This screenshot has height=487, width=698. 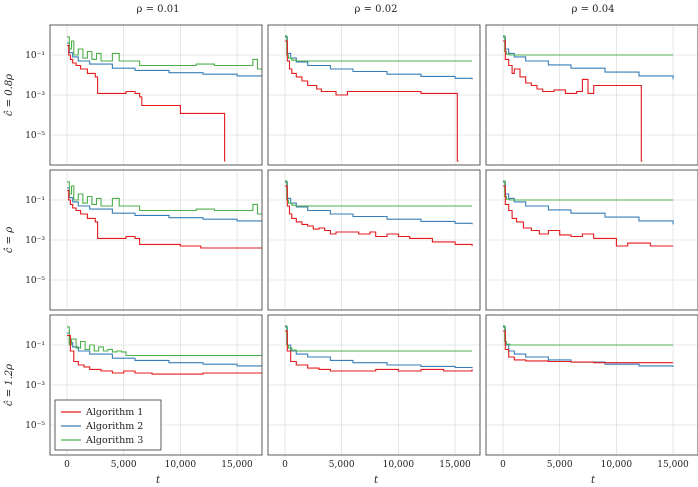 I want to click on legend: Algorithm 1 Algorithm 2 Algorithm 3, so click(x=108, y=425).